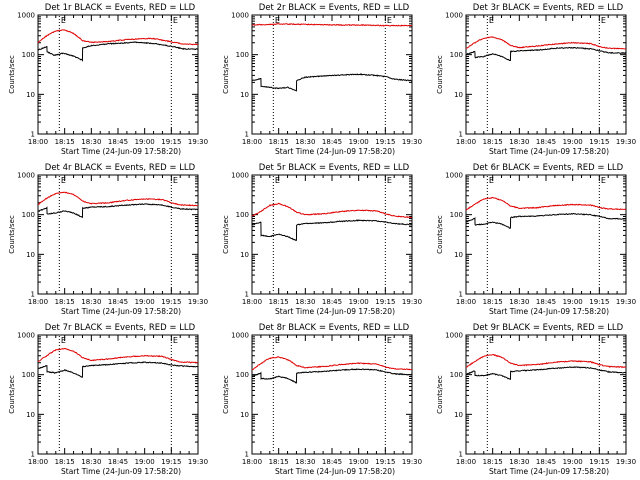 The image size is (640, 480). What do you see at coordinates (548, 8) in the screenshot?
I see `chart-title: Det 3r BLACK = Events, RED = LLD` at bounding box center [548, 8].